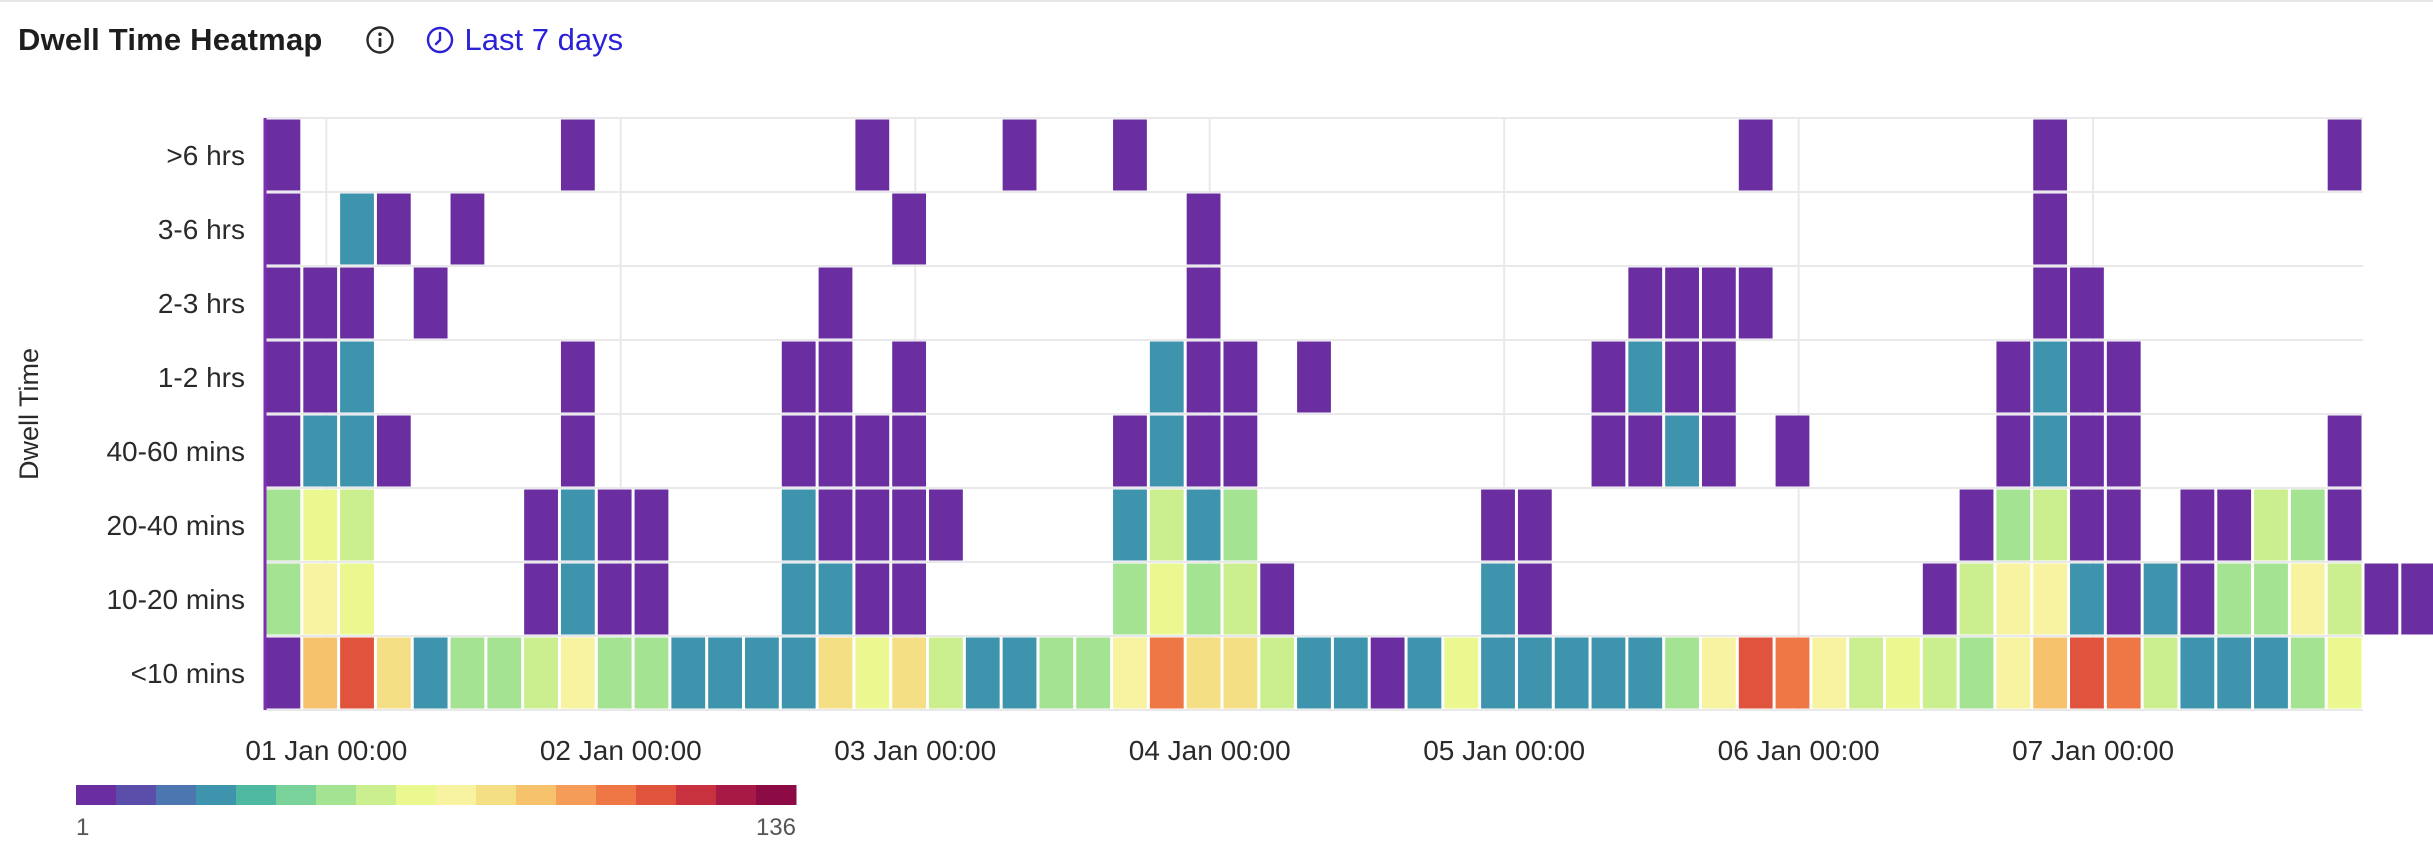 This screenshot has width=2433, height=864. What do you see at coordinates (524, 40) in the screenshot?
I see `time-range-button: Last 7 days` at bounding box center [524, 40].